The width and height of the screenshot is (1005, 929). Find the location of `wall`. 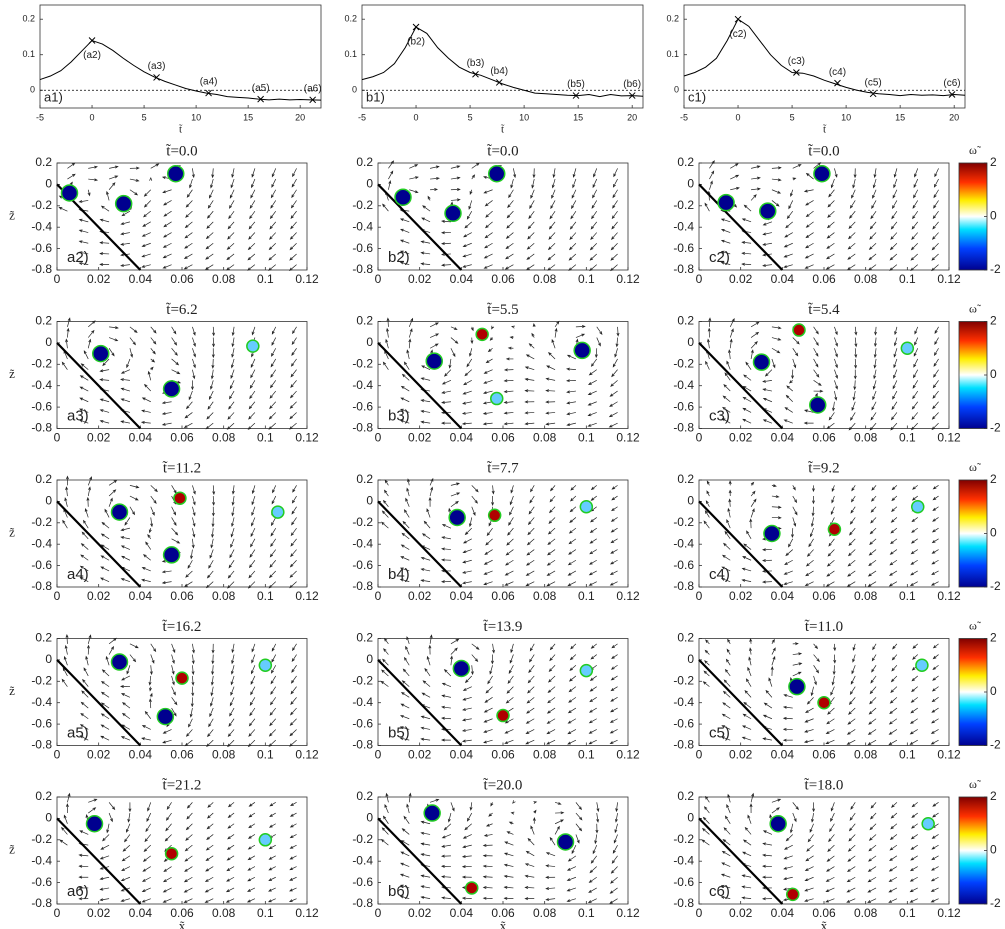

wall is located at coordinates (741, 386).